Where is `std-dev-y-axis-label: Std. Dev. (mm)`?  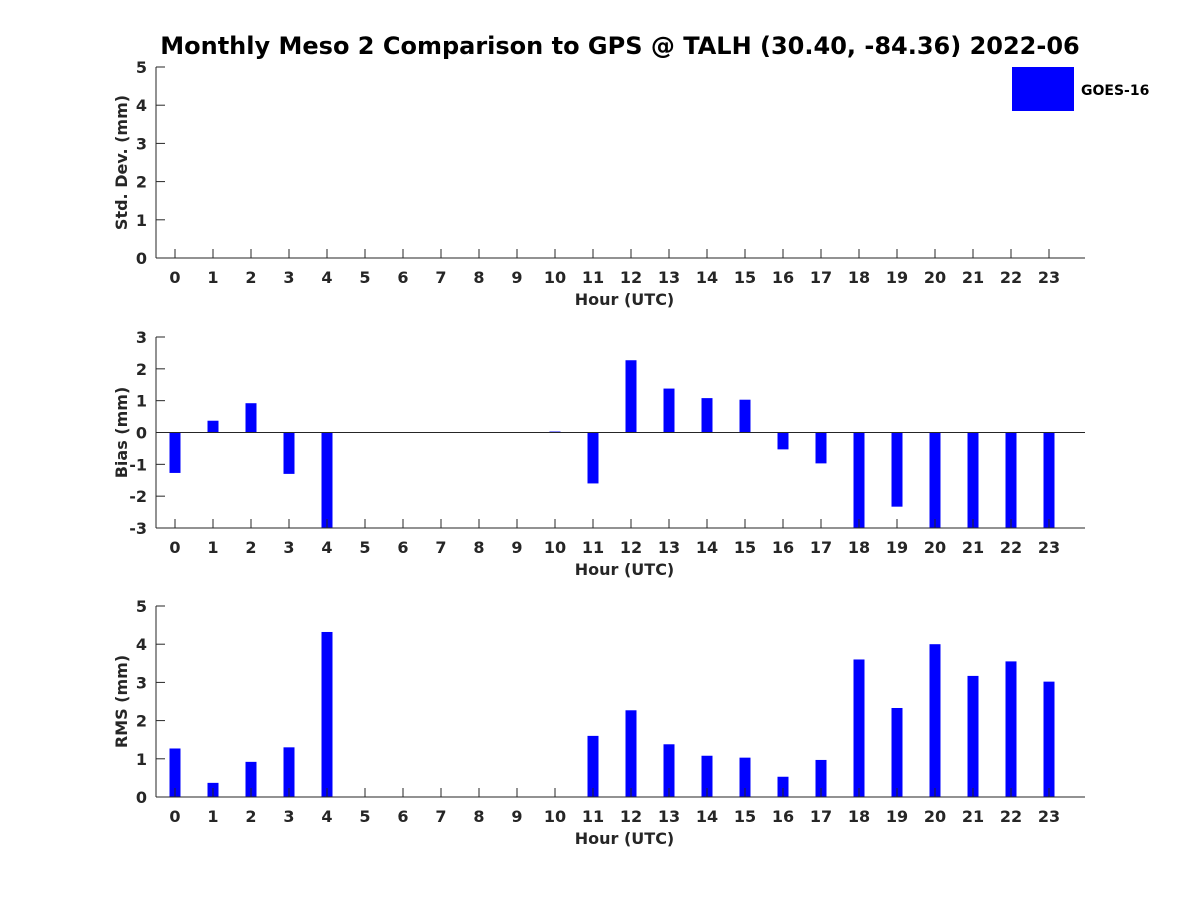
std-dev-y-axis-label: Std. Dev. (mm) is located at coordinates (121, 162).